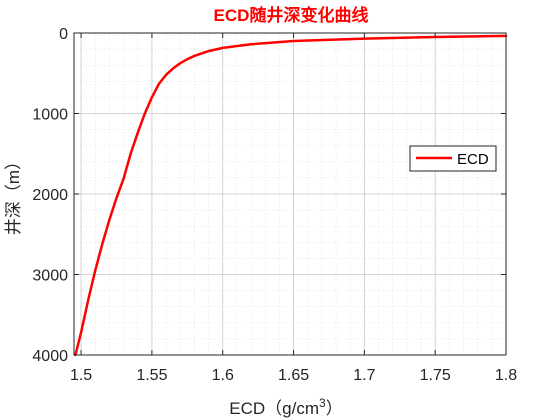  I want to click on x-axis-tick-labels: 1.5 1.55 1.6 1.65 1.7 1.75 1.8, so click(293, 375).